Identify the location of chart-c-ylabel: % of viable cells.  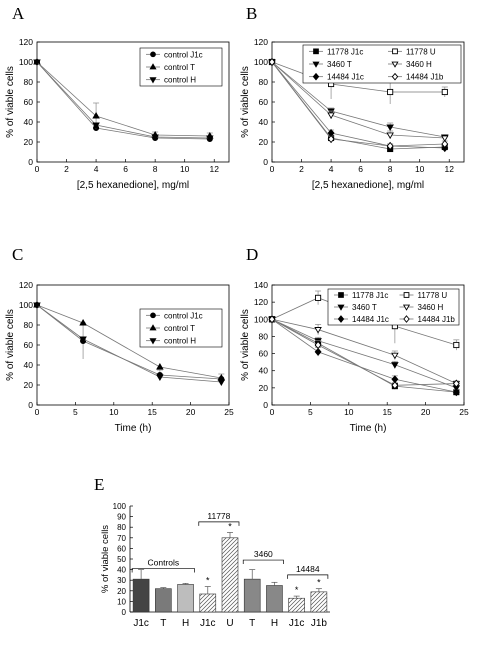
(10, 345).